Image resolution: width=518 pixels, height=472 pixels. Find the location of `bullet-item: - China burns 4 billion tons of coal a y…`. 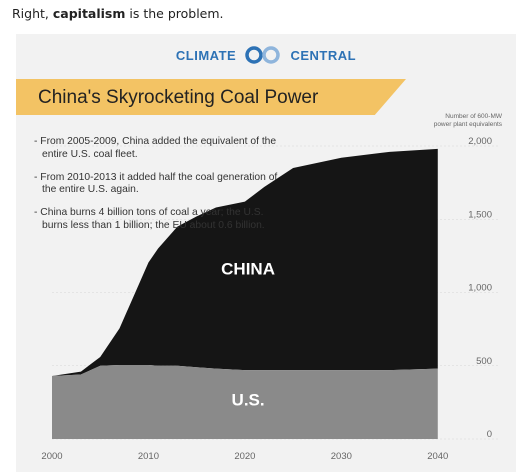

bullet-item: - China burns 4 billion tons of coal a y… is located at coordinates (149, 219).